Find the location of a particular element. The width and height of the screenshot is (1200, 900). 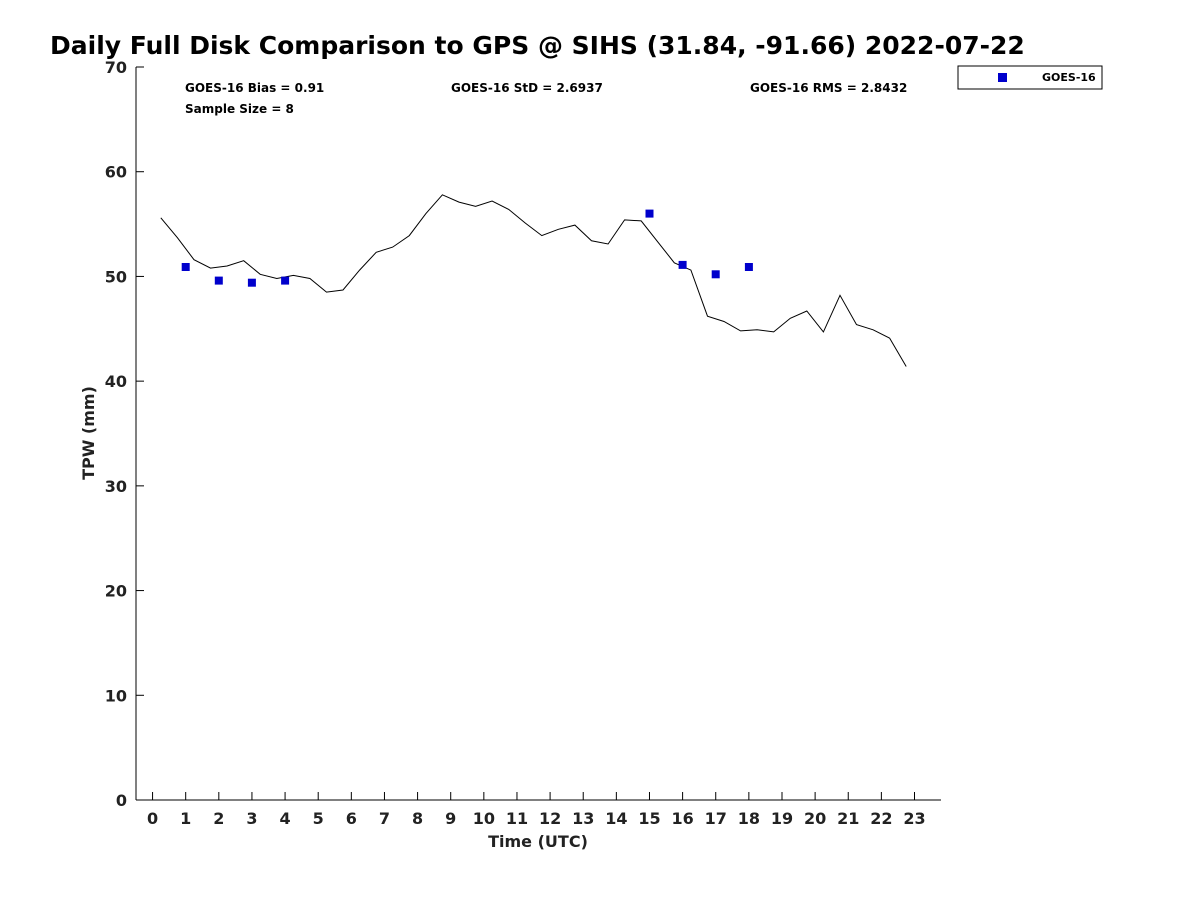

legend-label-goes16: GOES-16 is located at coordinates (1069, 77).